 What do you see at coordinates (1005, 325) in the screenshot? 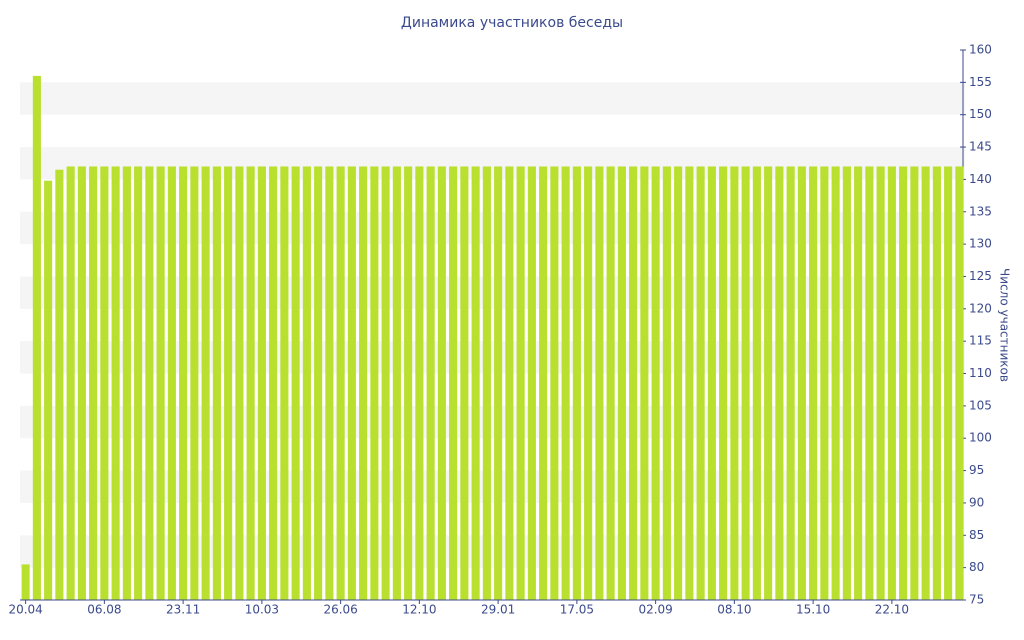
I see `y-axis-label: Число участников` at bounding box center [1005, 325].